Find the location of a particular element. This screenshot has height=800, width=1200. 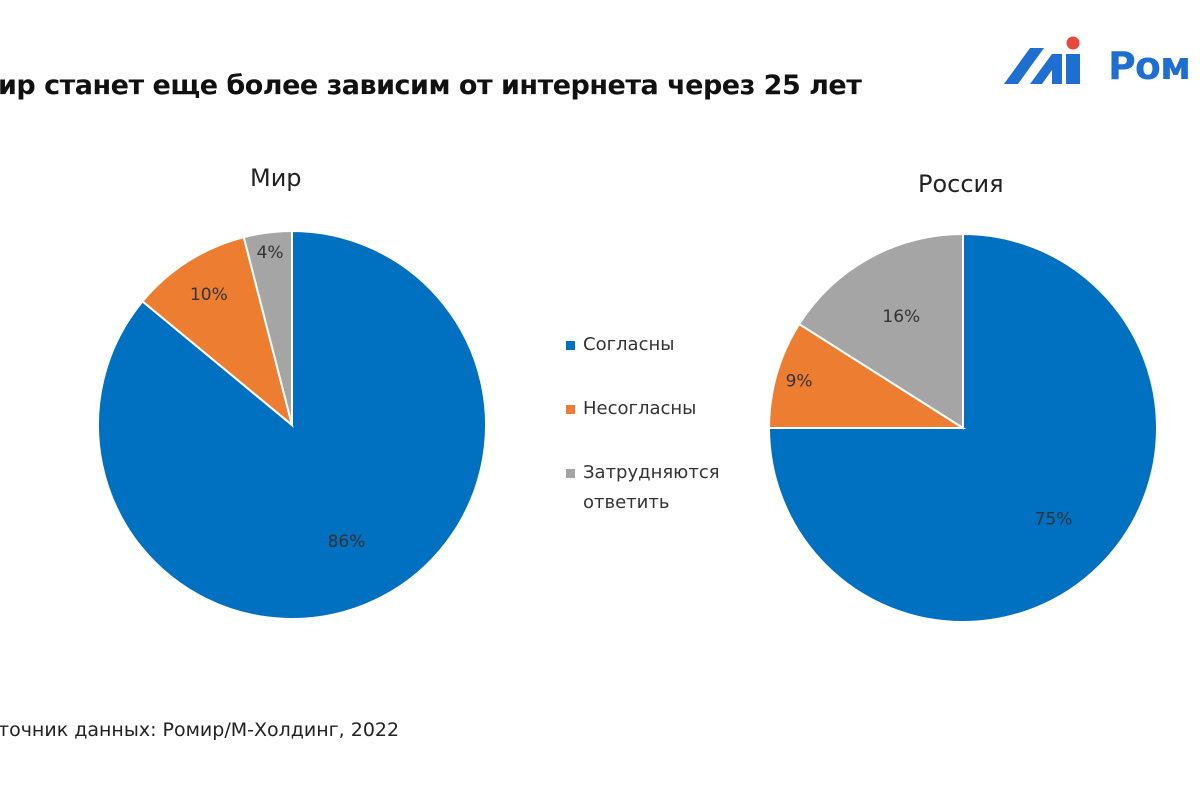

legend-item-undecided: Затрудняются ответить is located at coordinates (643, 488).